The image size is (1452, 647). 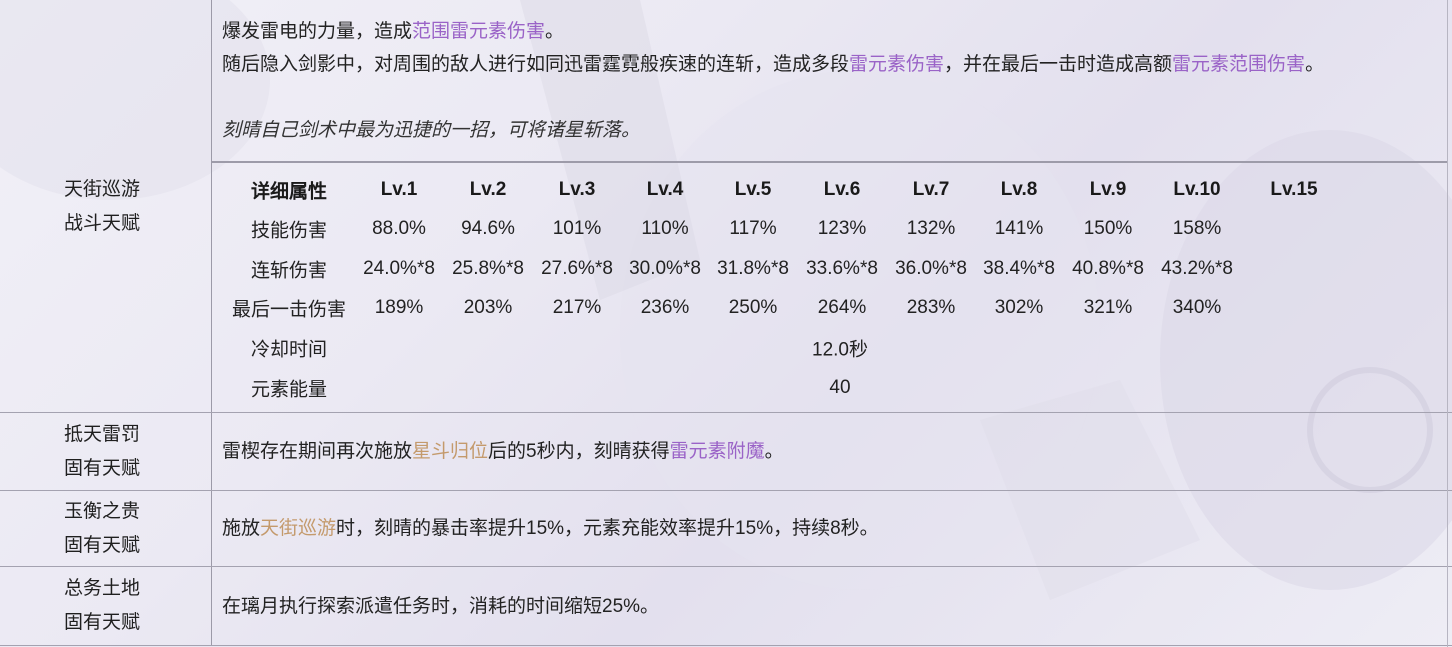 What do you see at coordinates (289, 350) in the screenshot?
I see `cooldown-label: 冷却时间` at bounding box center [289, 350].